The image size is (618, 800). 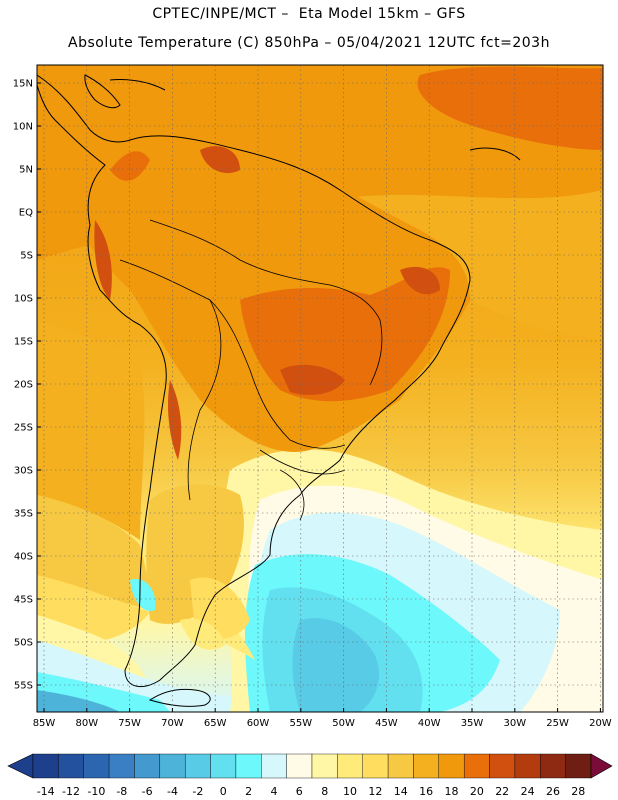 What do you see at coordinates (129, 723) in the screenshot?
I see `longitude-label: 75W` at bounding box center [129, 723].